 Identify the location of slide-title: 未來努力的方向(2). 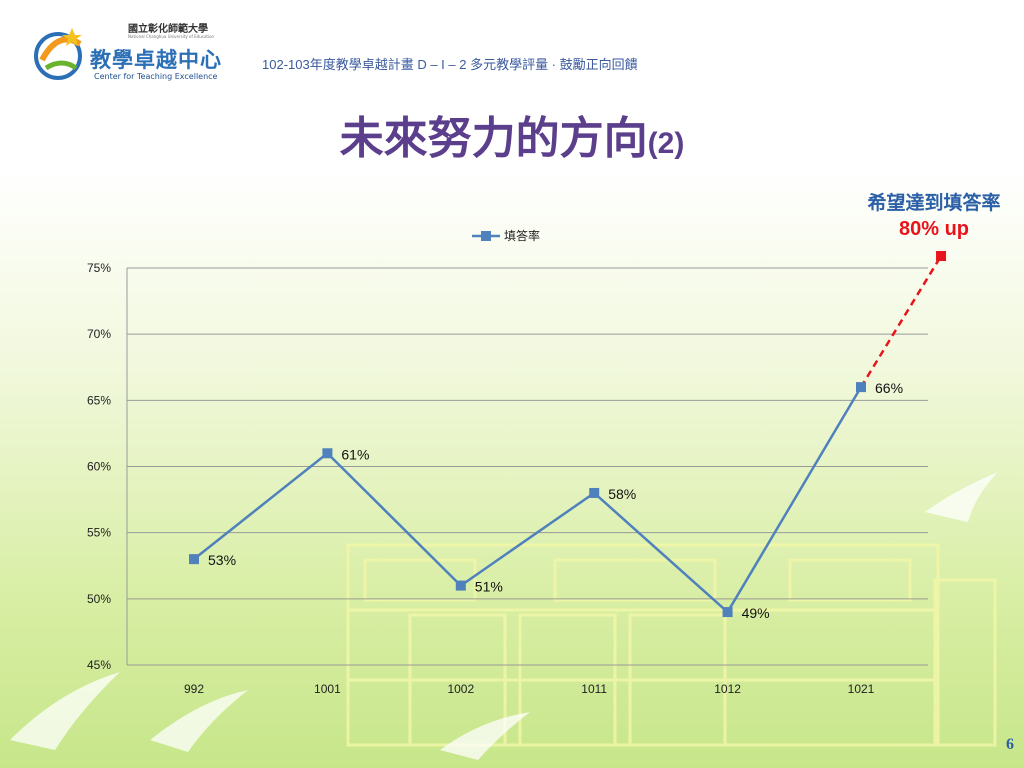
(512, 134).